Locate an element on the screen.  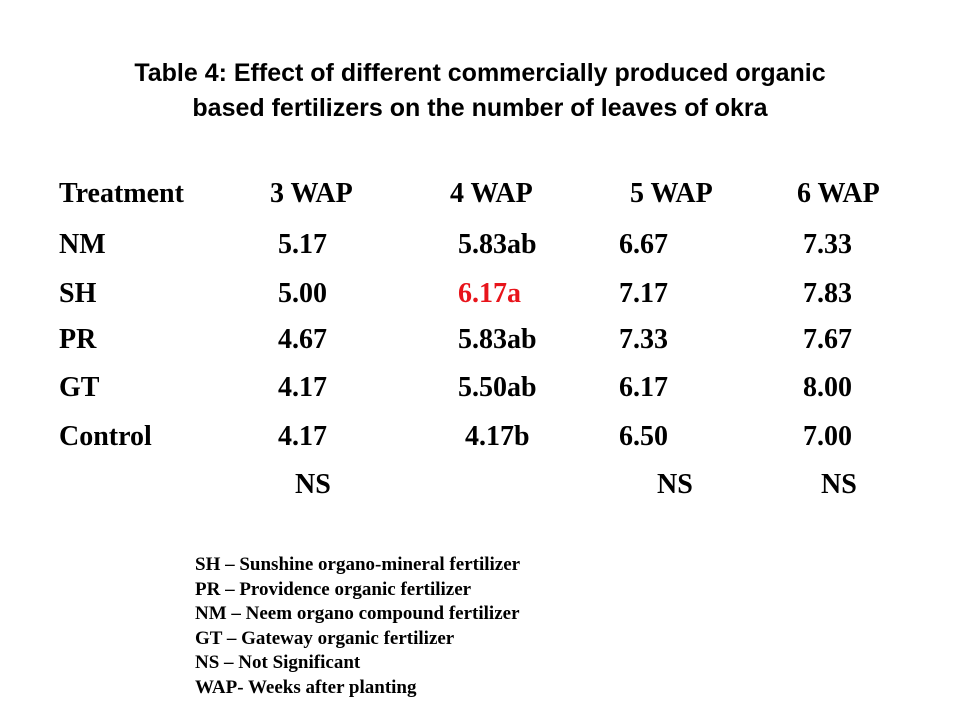
row-control-5-wap: 6.50 is located at coordinates (643, 436).